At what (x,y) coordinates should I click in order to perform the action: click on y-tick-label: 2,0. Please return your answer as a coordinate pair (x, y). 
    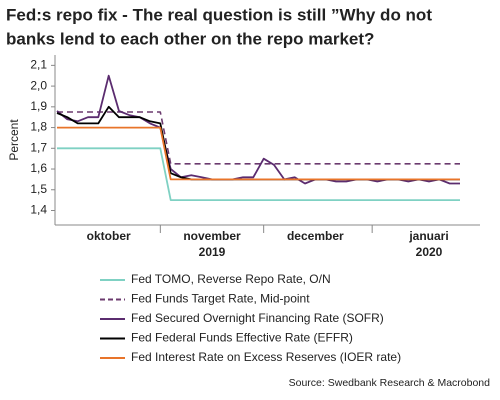
    Looking at the image, I should click on (38, 85).